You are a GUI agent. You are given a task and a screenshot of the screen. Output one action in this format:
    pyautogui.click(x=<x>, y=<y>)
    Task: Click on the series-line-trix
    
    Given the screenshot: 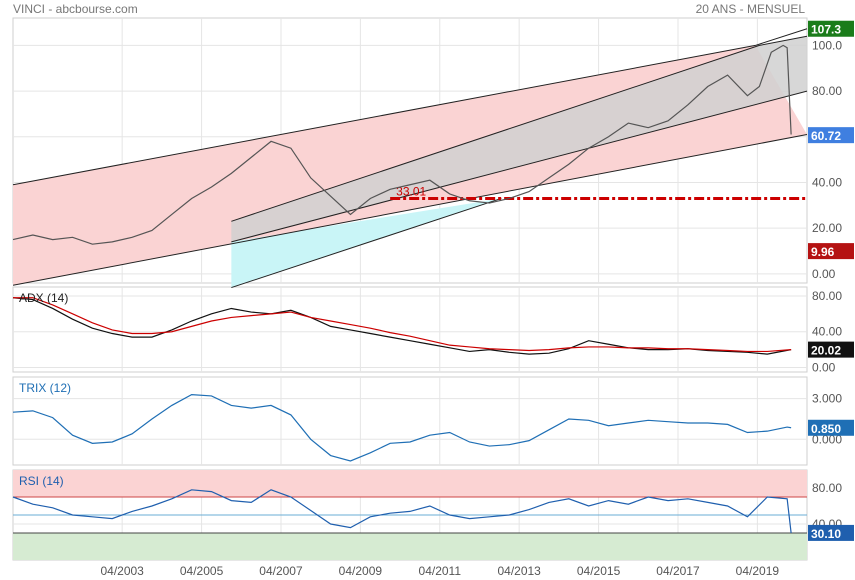 What is the action you would take?
    pyautogui.click(x=402, y=427)
    